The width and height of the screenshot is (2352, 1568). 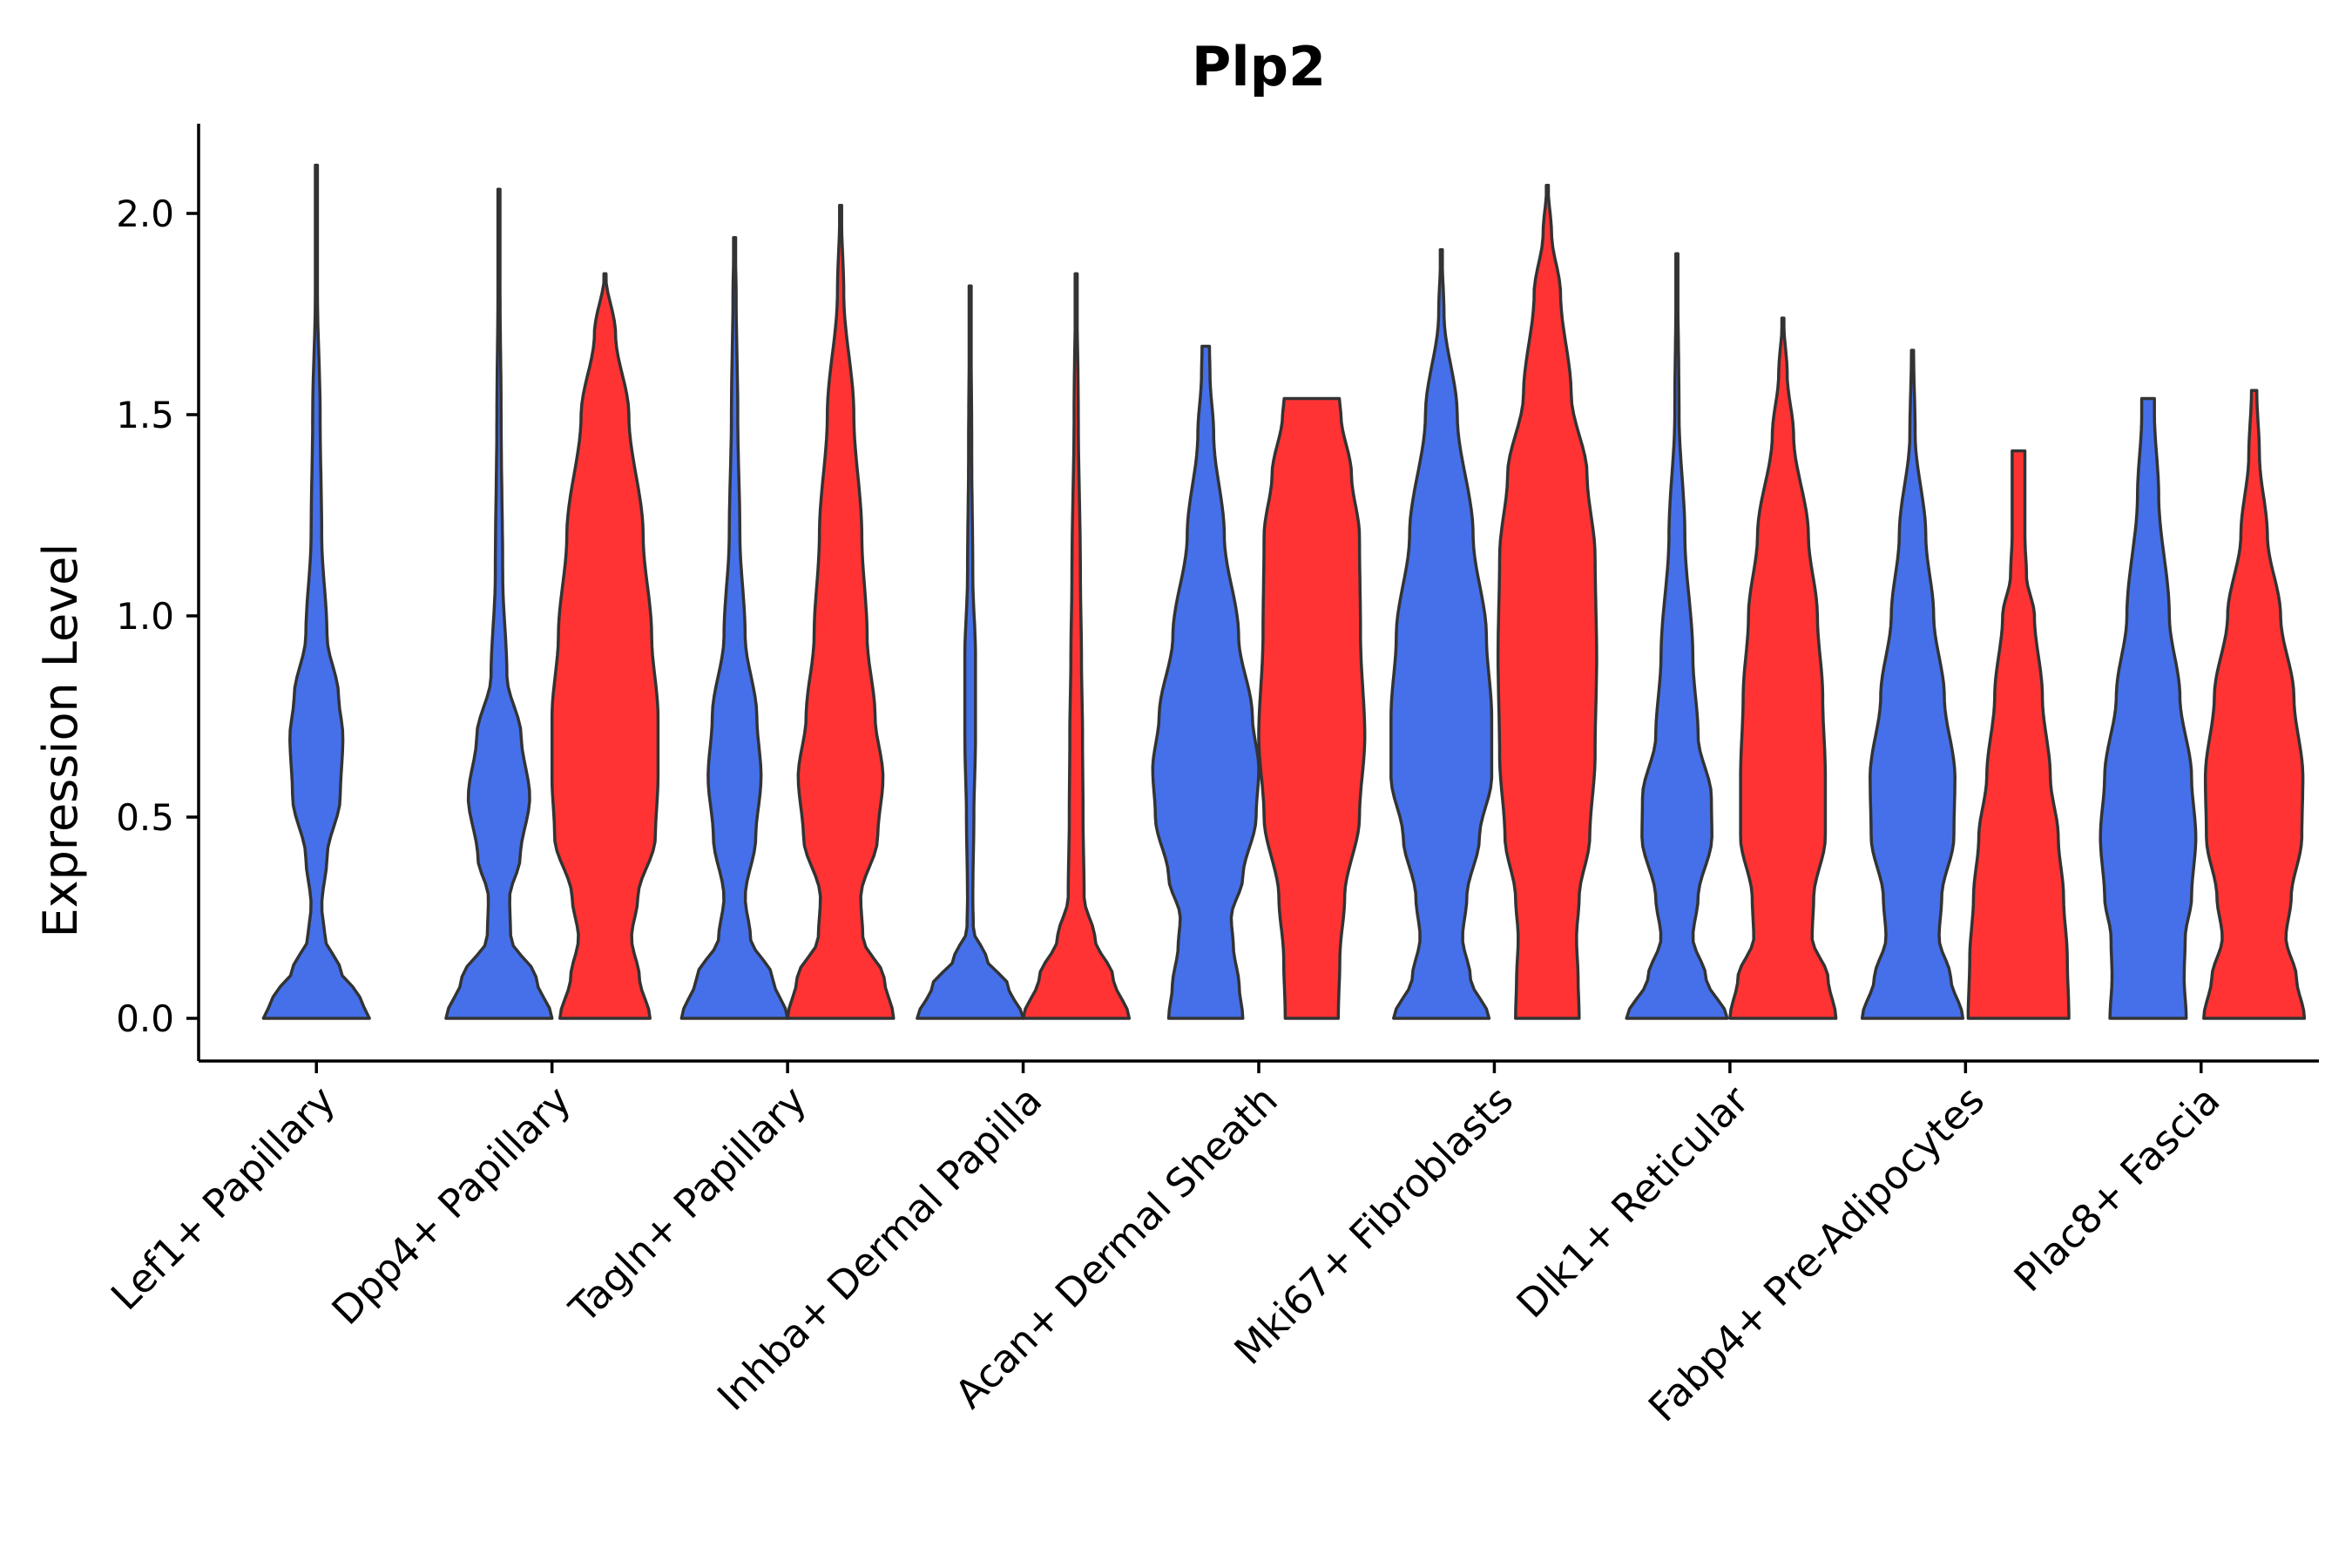 I want to click on x-tick-label: Tagln+ Papillary, so click(x=687, y=1204).